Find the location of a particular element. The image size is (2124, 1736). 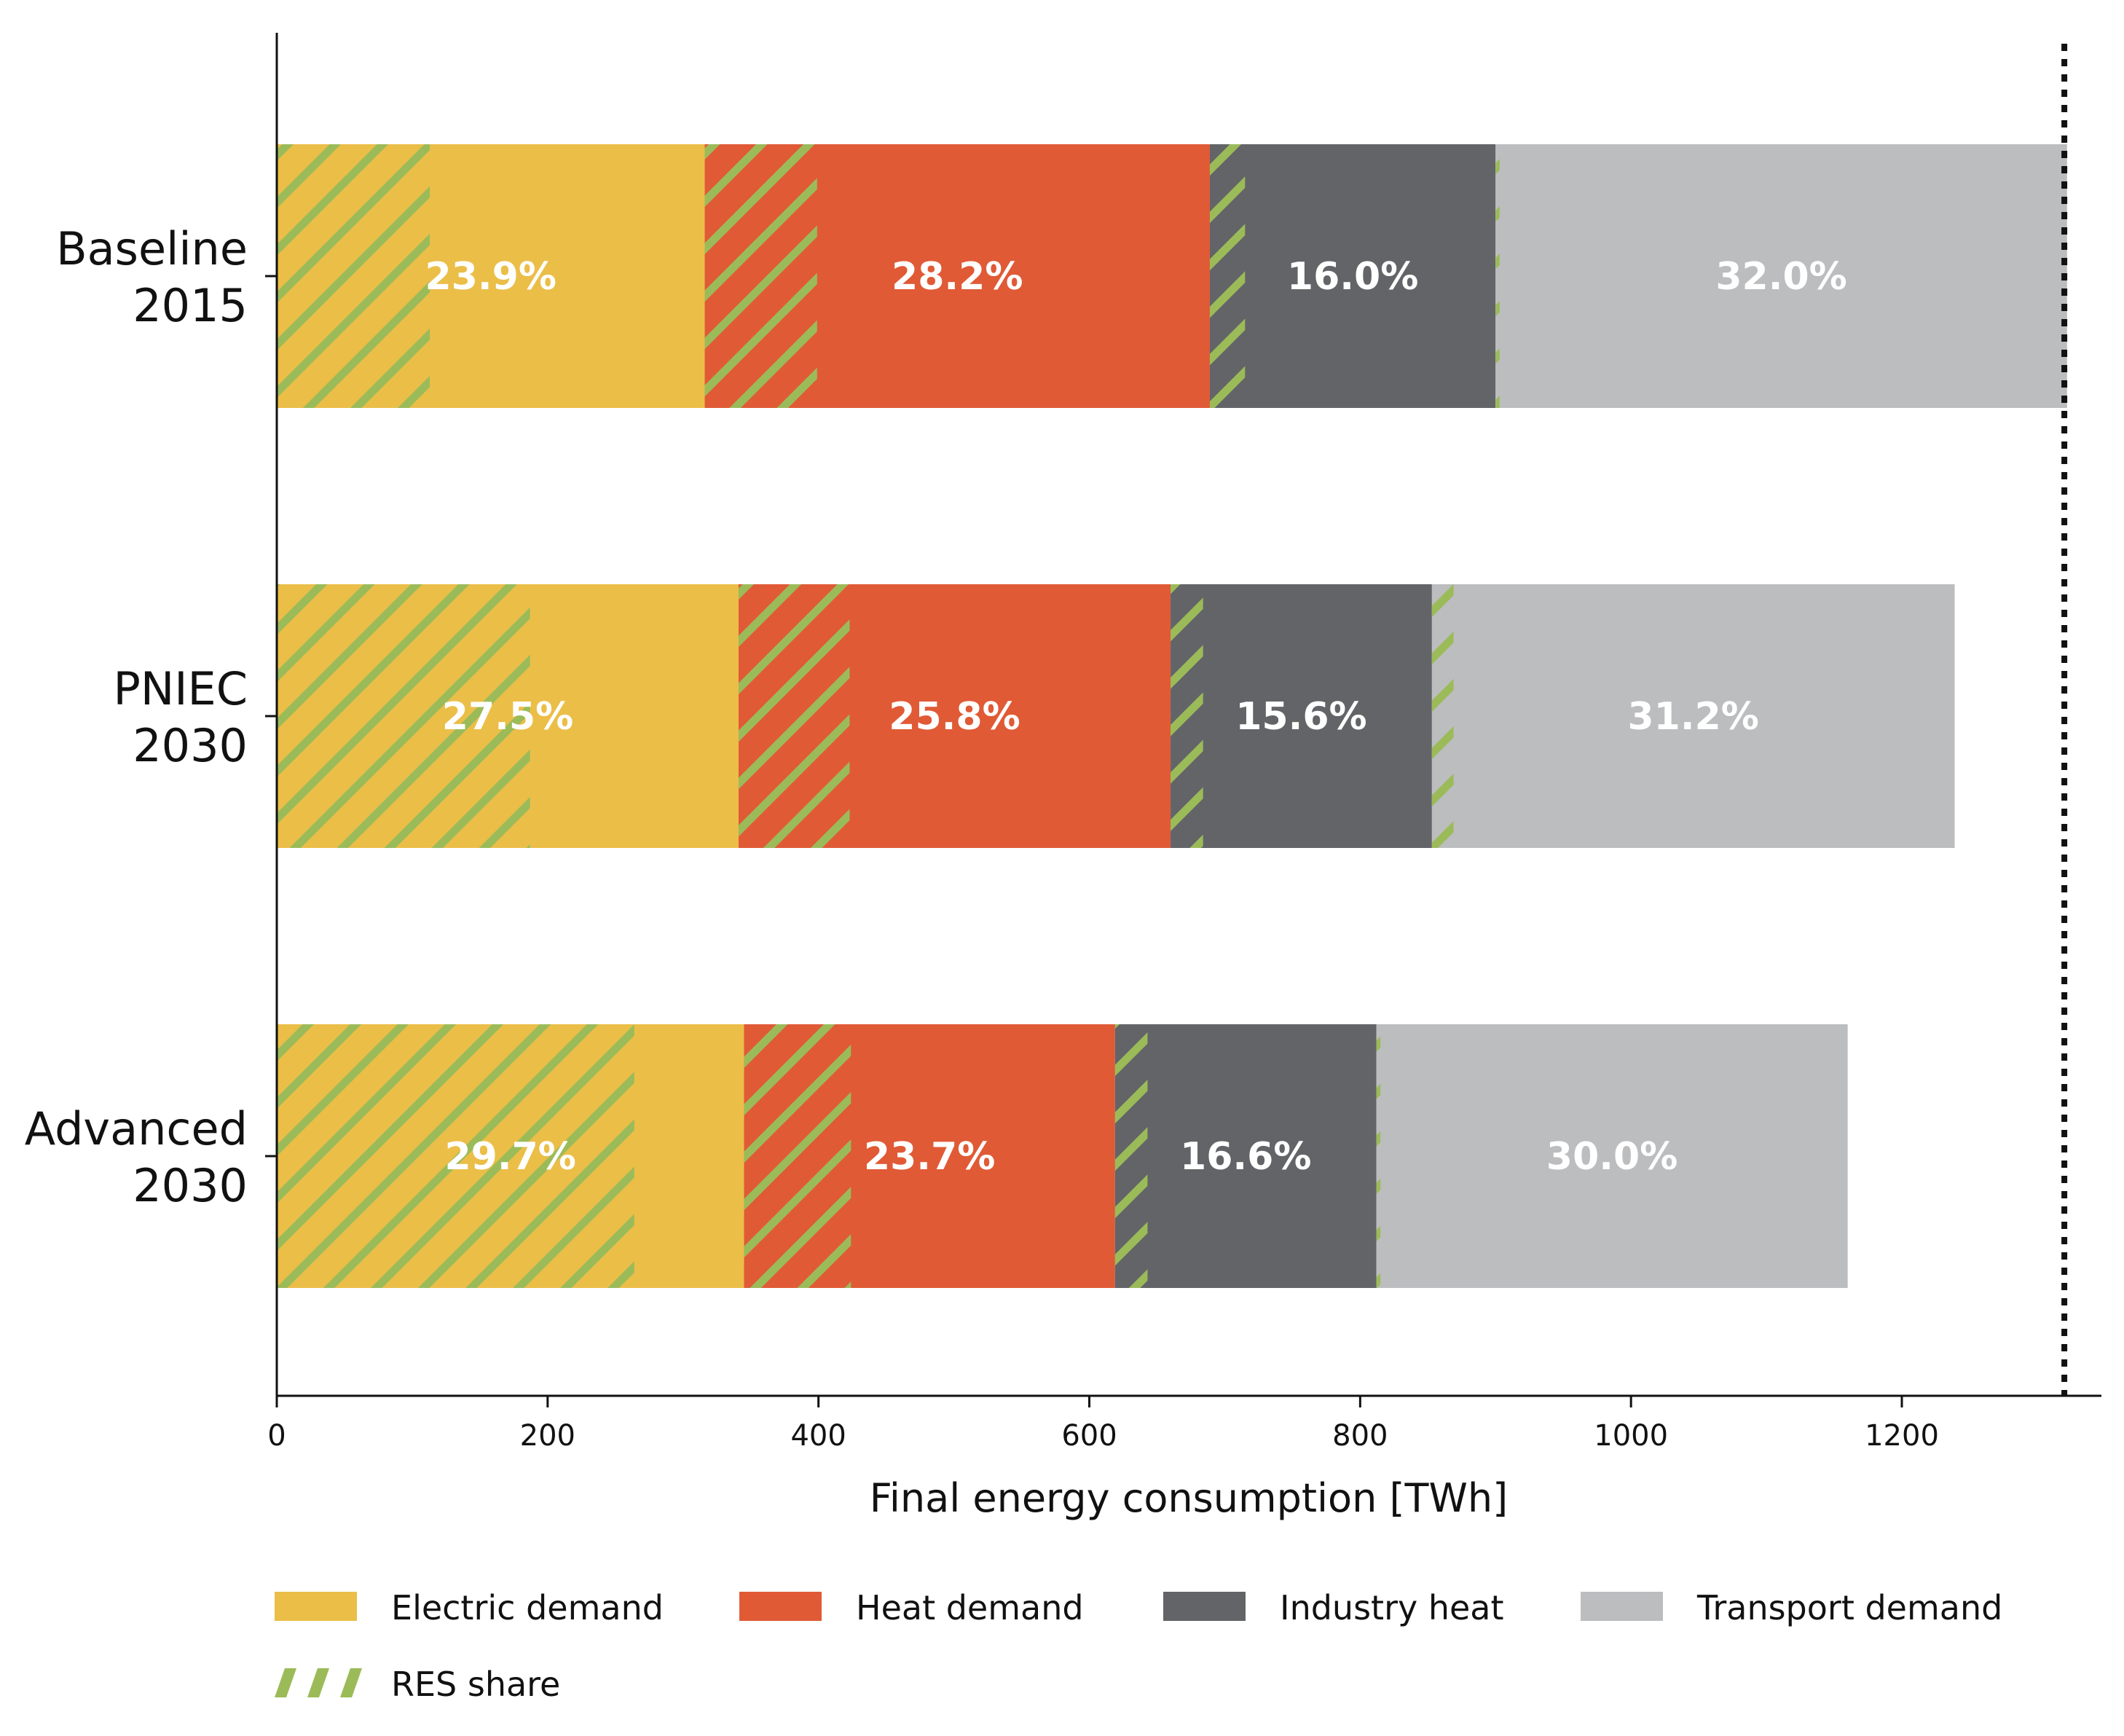

data-label: 28.2% is located at coordinates (957, 277).